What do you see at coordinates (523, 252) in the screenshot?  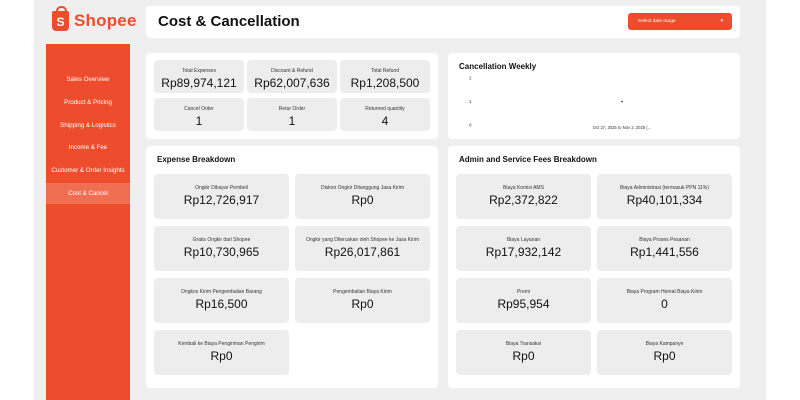 I see `card-value: Rp17,932,142` at bounding box center [523, 252].